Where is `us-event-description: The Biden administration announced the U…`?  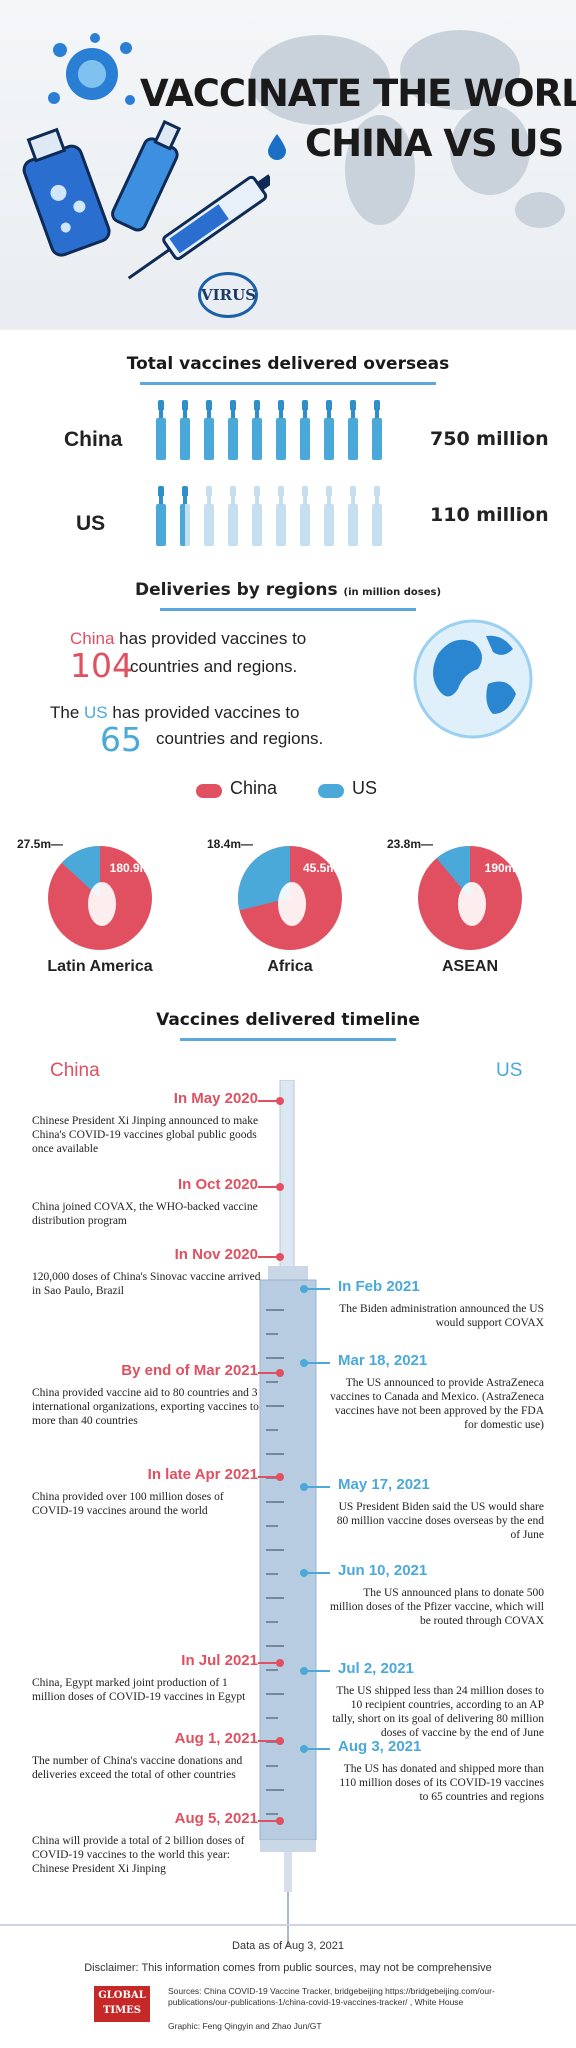
us-event-description: The Biden administration announced the U… is located at coordinates (441, 1316).